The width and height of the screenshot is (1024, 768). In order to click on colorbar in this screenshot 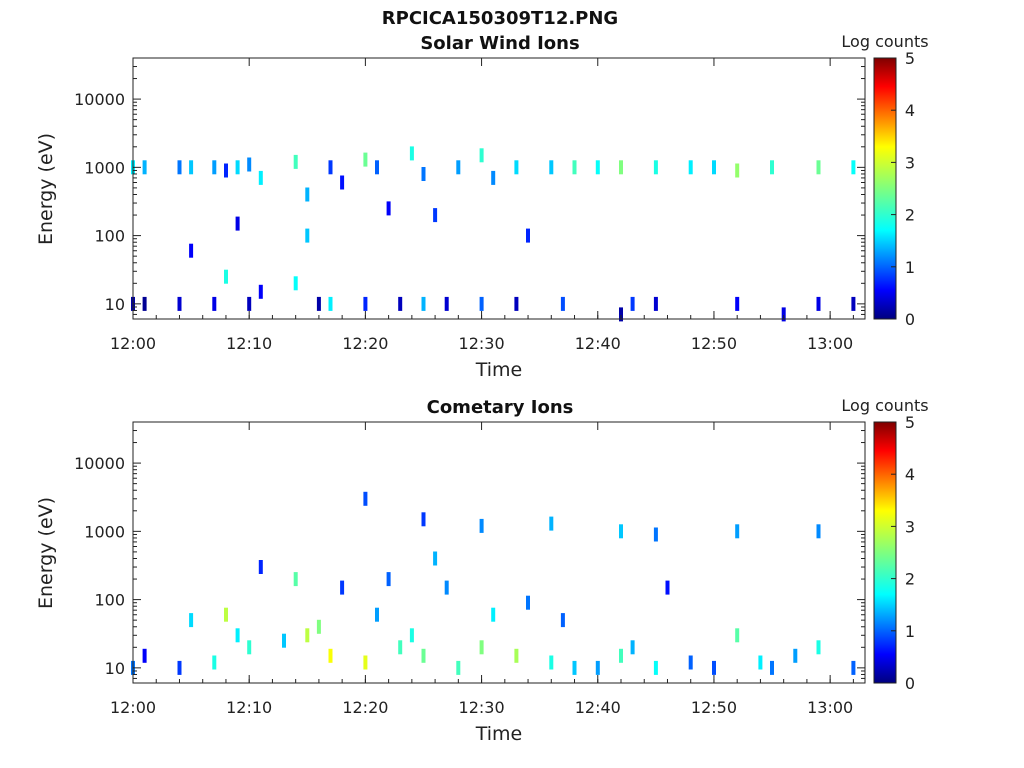, I will do `click(885, 188)`.